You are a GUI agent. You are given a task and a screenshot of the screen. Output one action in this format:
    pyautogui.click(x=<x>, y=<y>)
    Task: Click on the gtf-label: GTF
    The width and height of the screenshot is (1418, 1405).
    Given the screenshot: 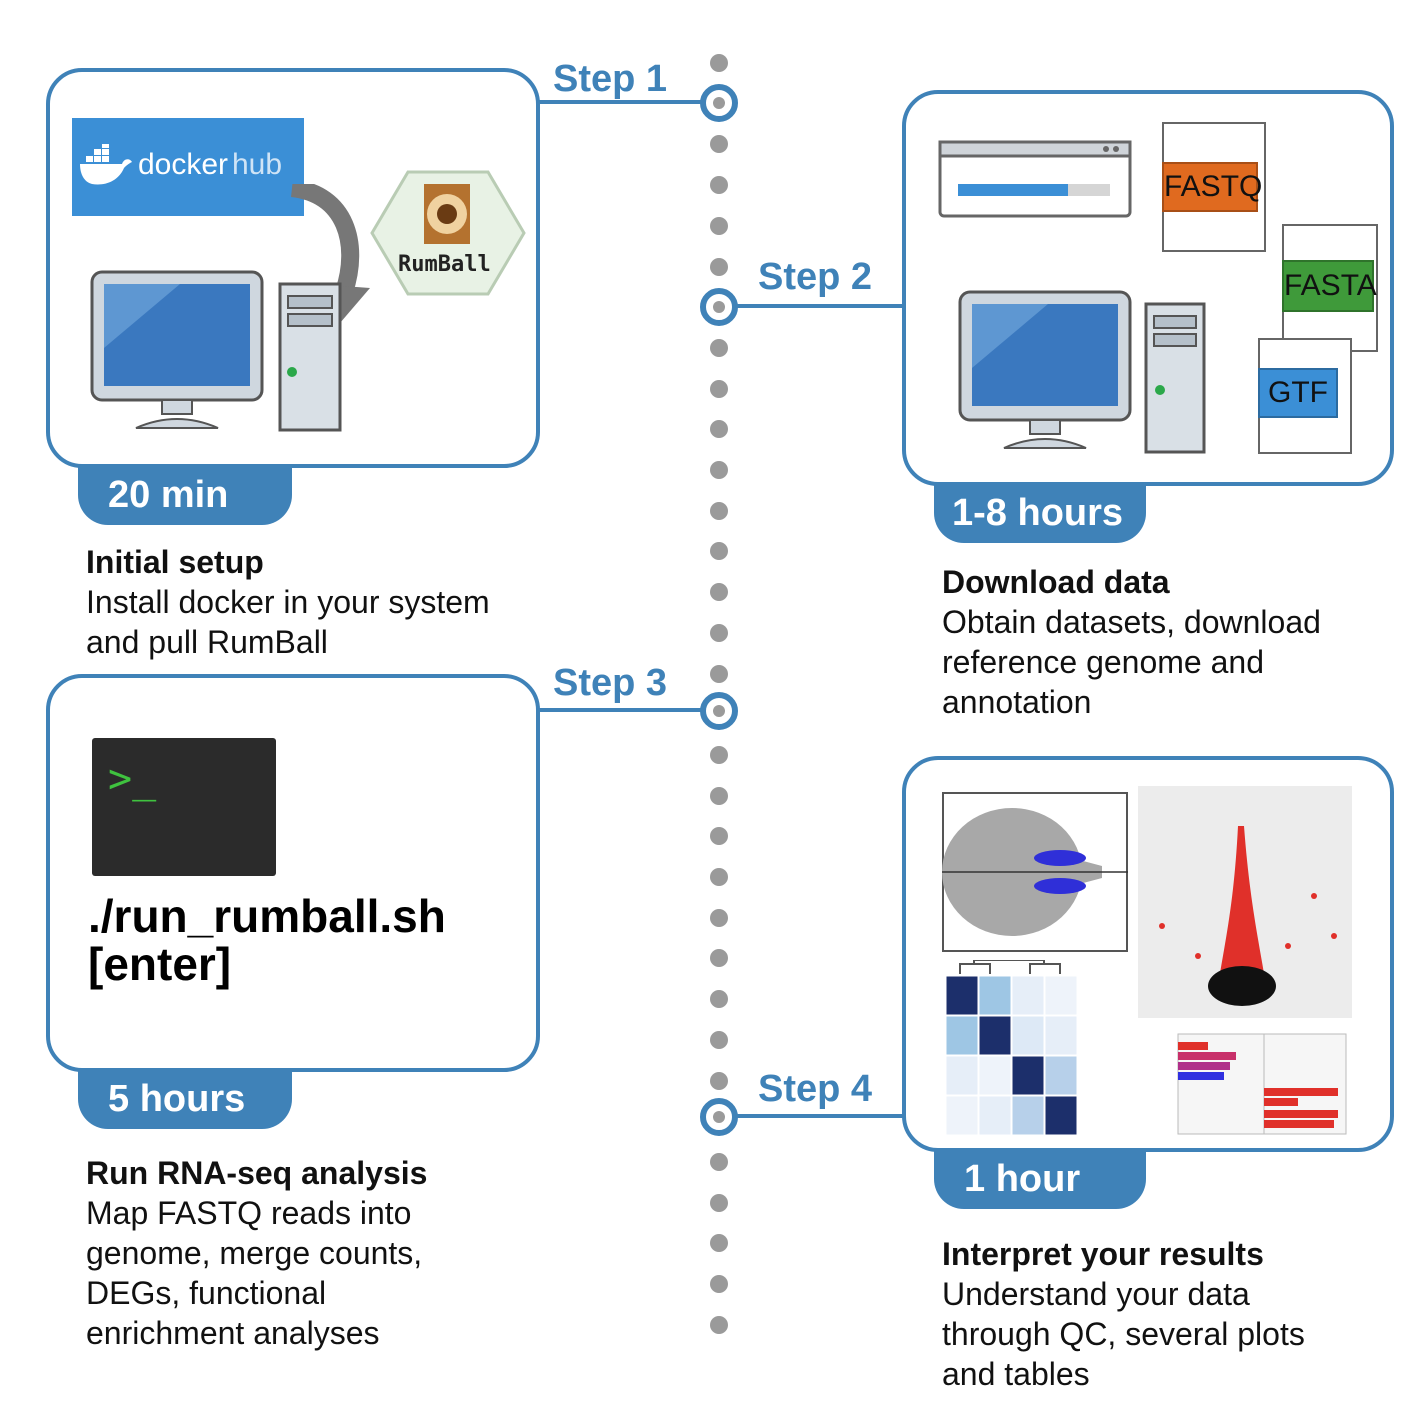 What is the action you would take?
    pyautogui.click(x=1298, y=393)
    